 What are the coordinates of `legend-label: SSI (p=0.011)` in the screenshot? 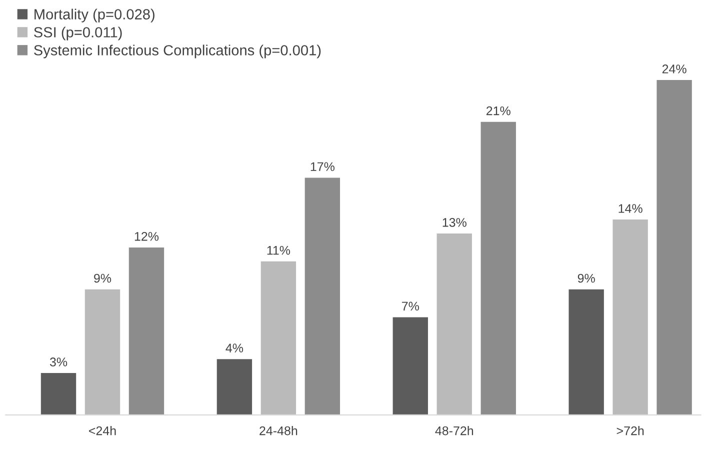 It's located at (78, 33).